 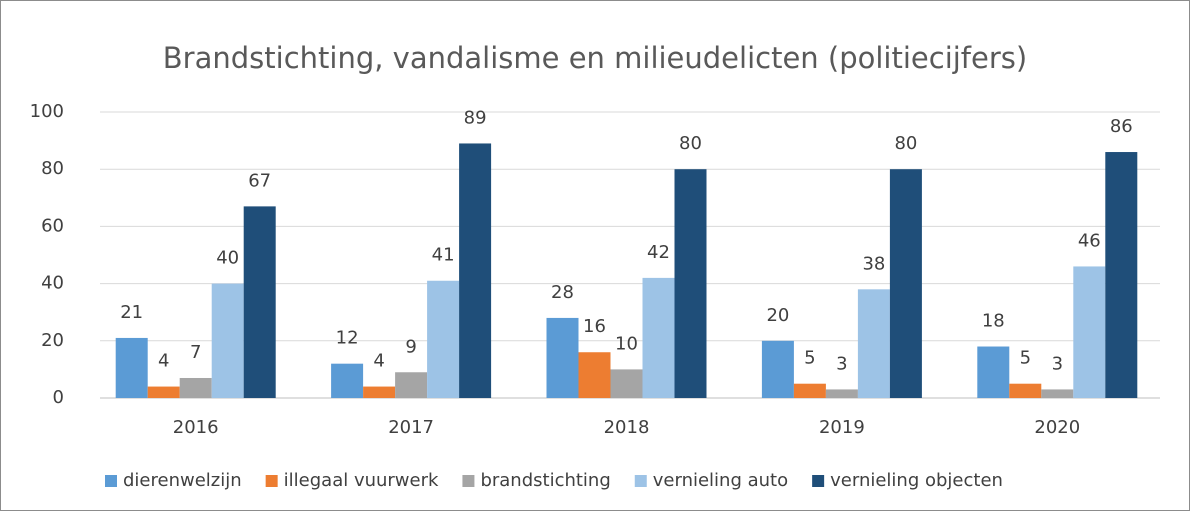 What do you see at coordinates (52, 168) in the screenshot?
I see `y-tick-label: 80` at bounding box center [52, 168].